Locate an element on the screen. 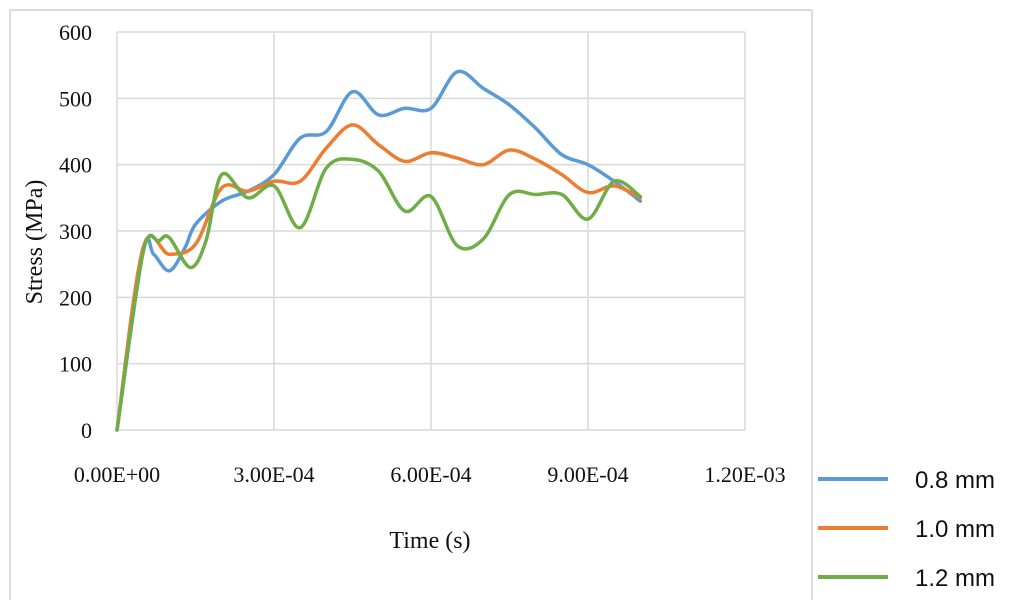 The width and height of the screenshot is (1014, 600). y-tick-label: 200 is located at coordinates (75, 297).